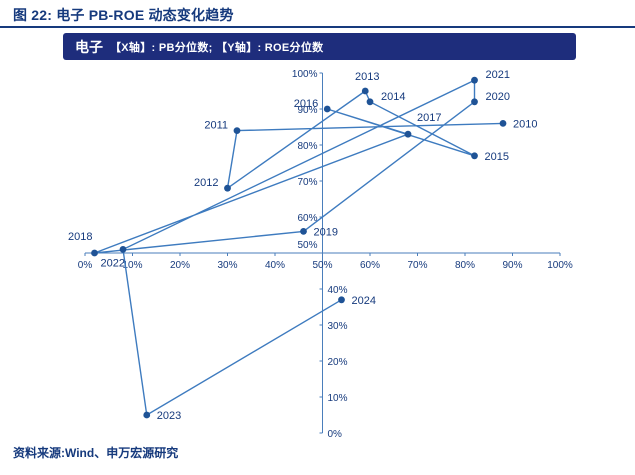 This screenshot has height=475, width=635. Describe the element at coordinates (96, 453) in the screenshot. I see `source-note: 资料来源:Wind、申万宏源研究` at that location.